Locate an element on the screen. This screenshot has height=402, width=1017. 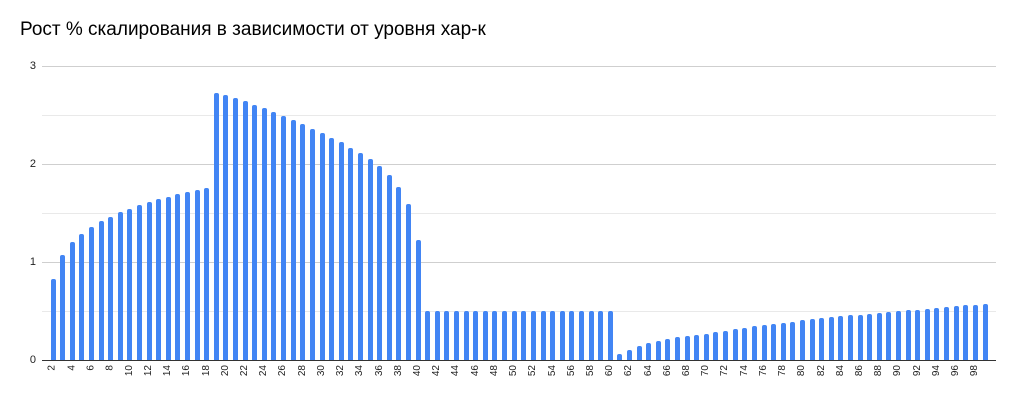
x-axis-tick-label: 84 is located at coordinates (840, 371).